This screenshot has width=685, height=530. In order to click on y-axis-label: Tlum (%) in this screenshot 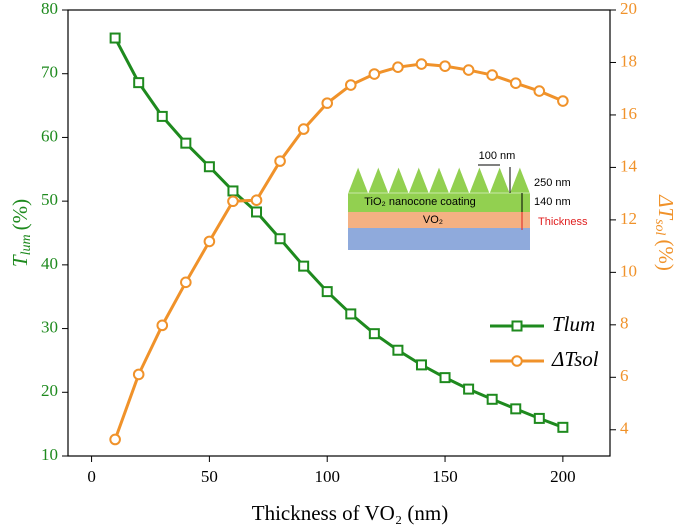, I will do `click(21, 233)`.